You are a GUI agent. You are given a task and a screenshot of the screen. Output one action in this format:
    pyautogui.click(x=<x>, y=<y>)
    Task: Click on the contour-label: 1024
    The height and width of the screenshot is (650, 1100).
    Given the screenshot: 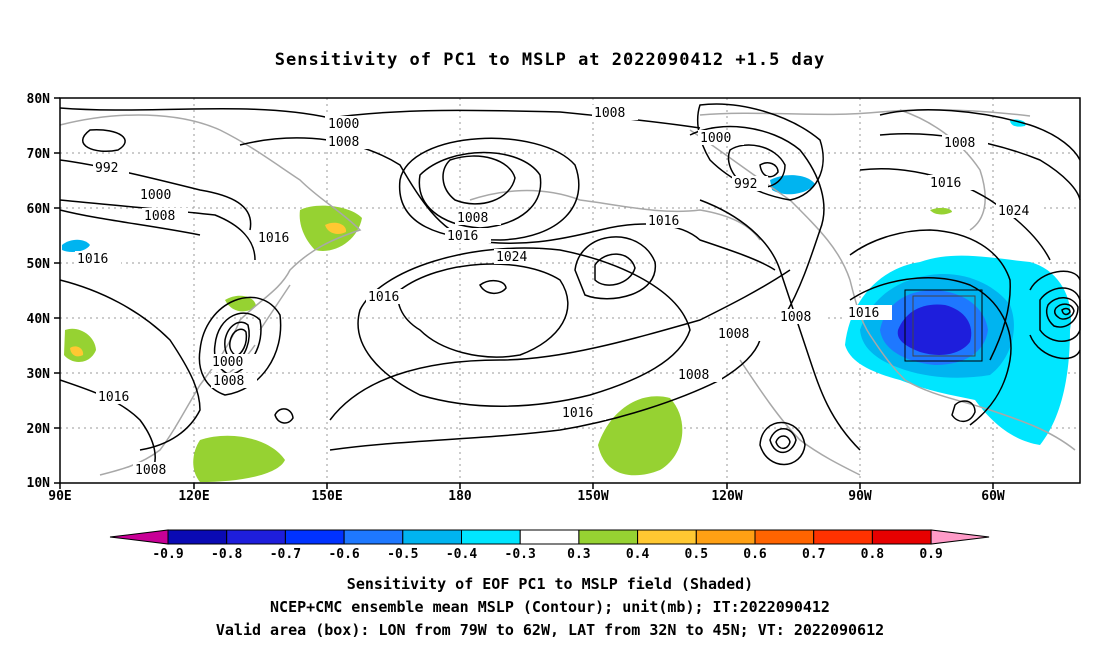 What is the action you would take?
    pyautogui.click(x=511, y=257)
    